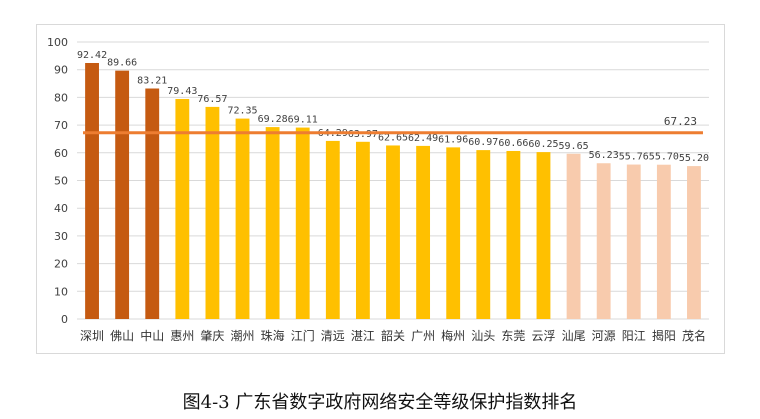 The image size is (760, 419). What do you see at coordinates (61, 181) in the screenshot?
I see `y-tick-label: 50` at bounding box center [61, 181].